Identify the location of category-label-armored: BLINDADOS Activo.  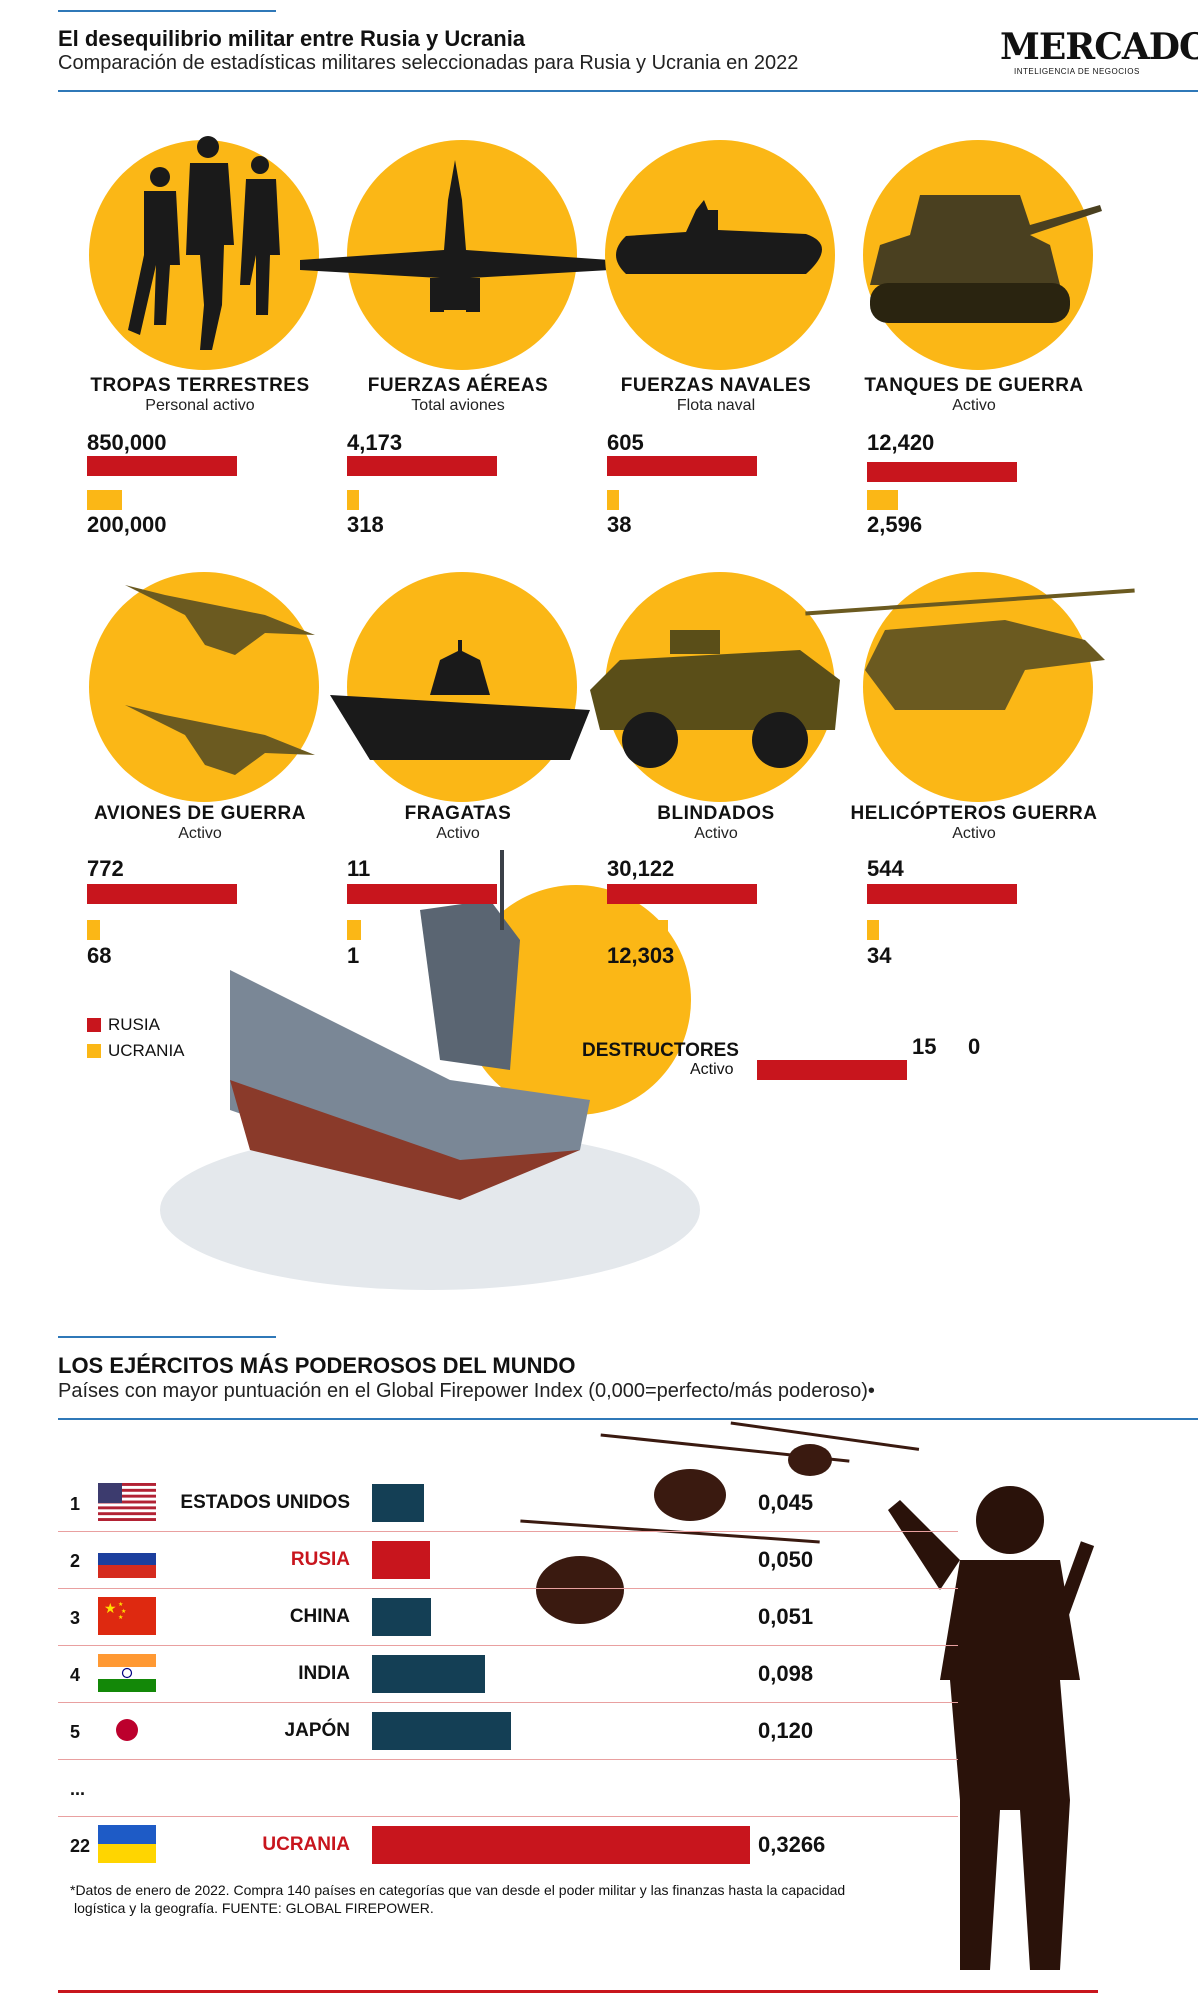
(716, 823).